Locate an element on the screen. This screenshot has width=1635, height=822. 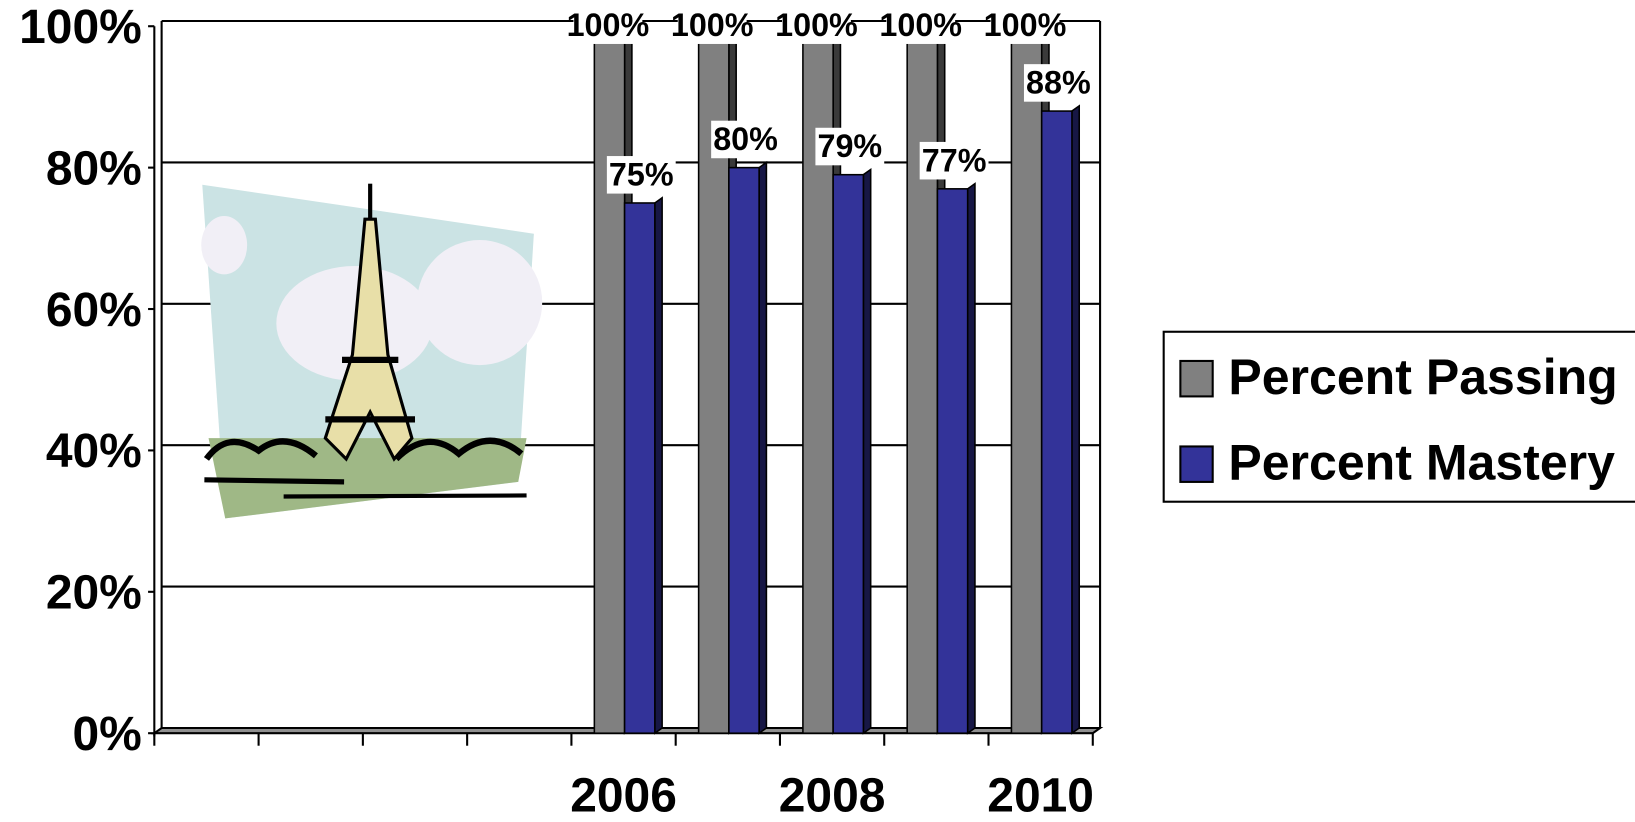
value-label: 88% is located at coordinates (1058, 83).